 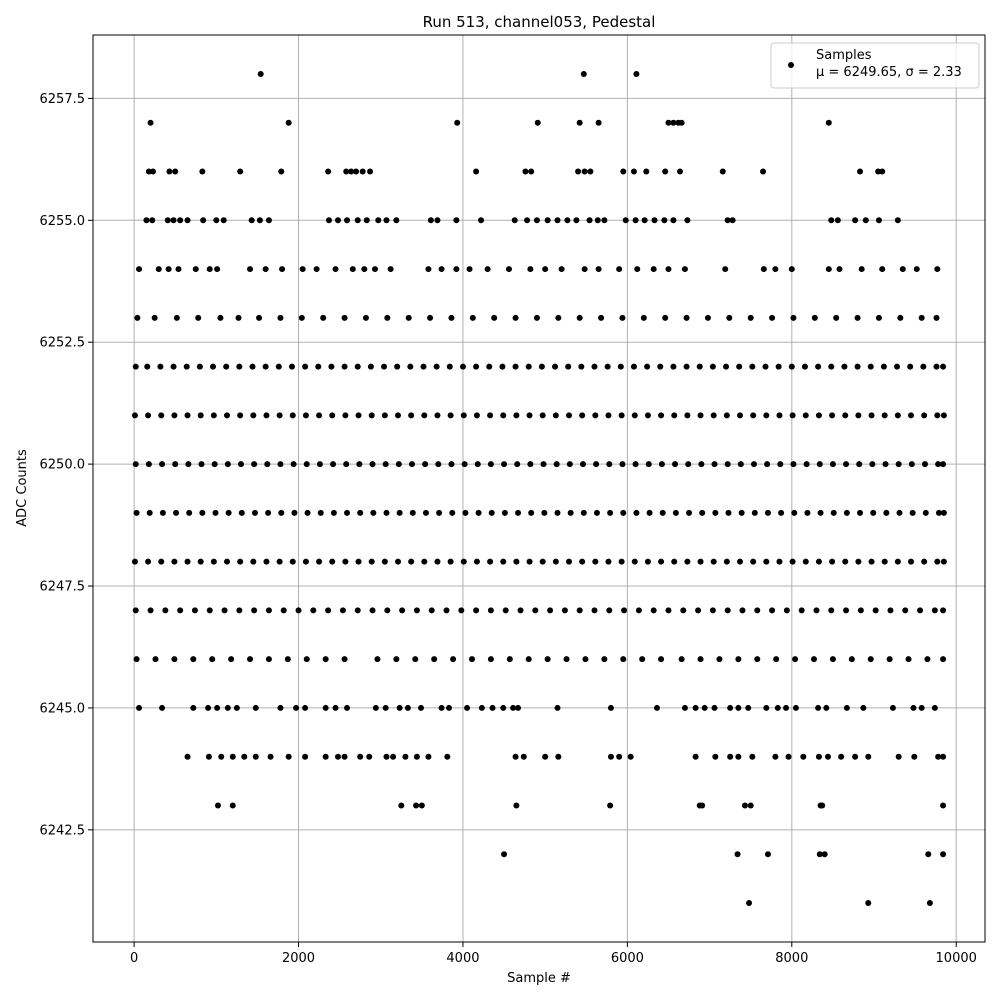 What do you see at coordinates (134, 958) in the screenshot?
I see `x-tick-label: 0` at bounding box center [134, 958].